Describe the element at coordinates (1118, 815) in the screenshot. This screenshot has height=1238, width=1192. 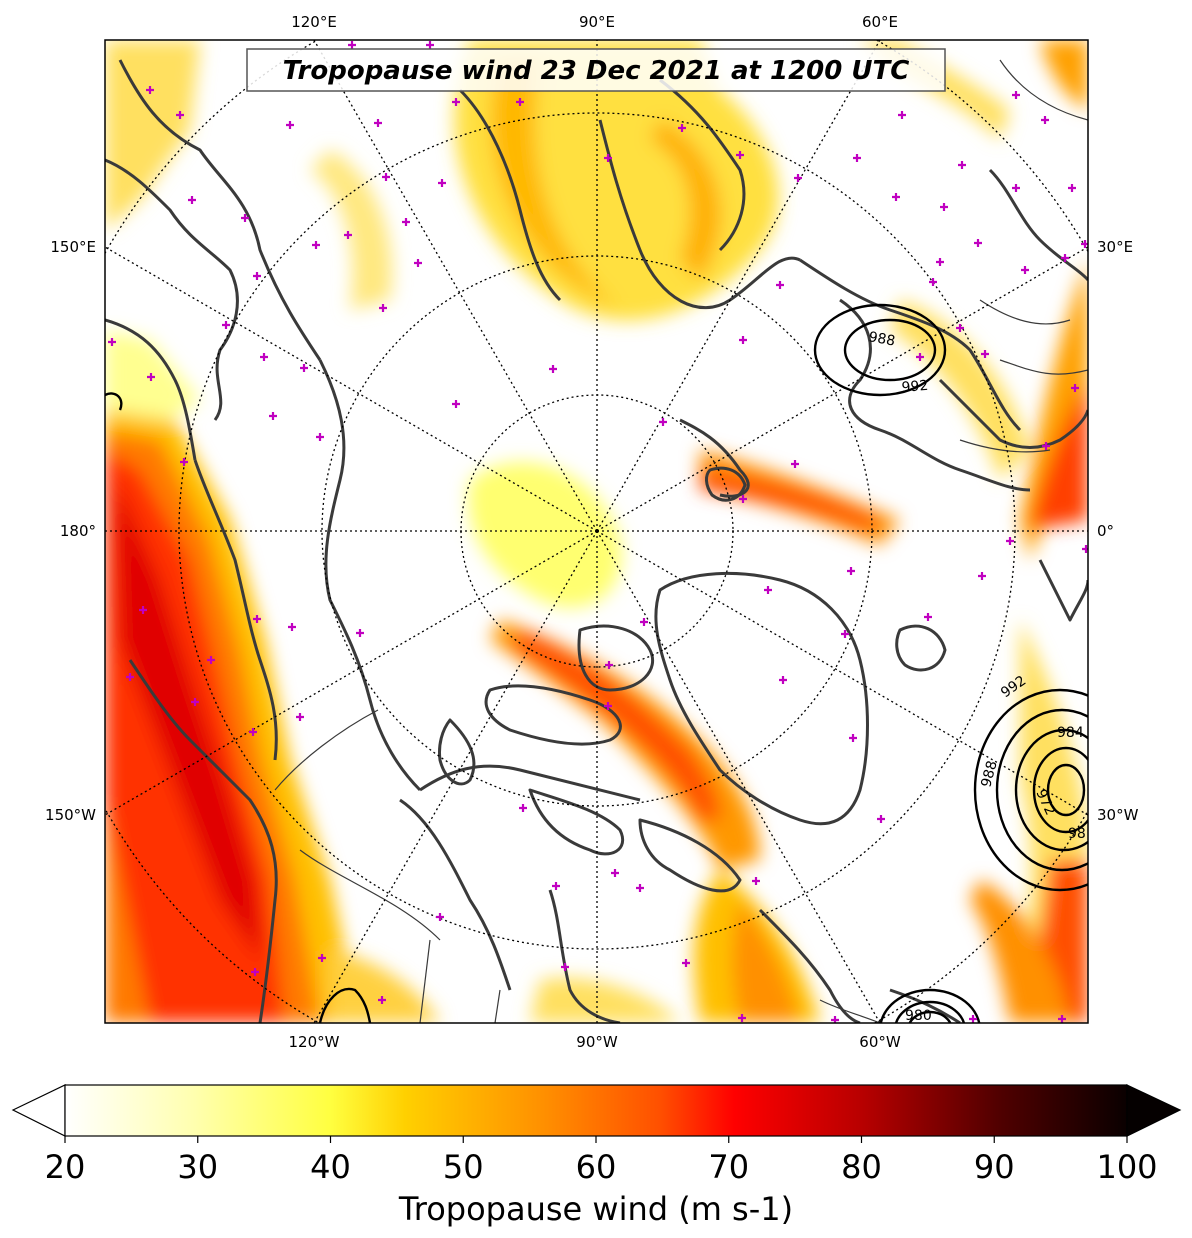
I see `right-lon-label-30w: 30°W` at that location.